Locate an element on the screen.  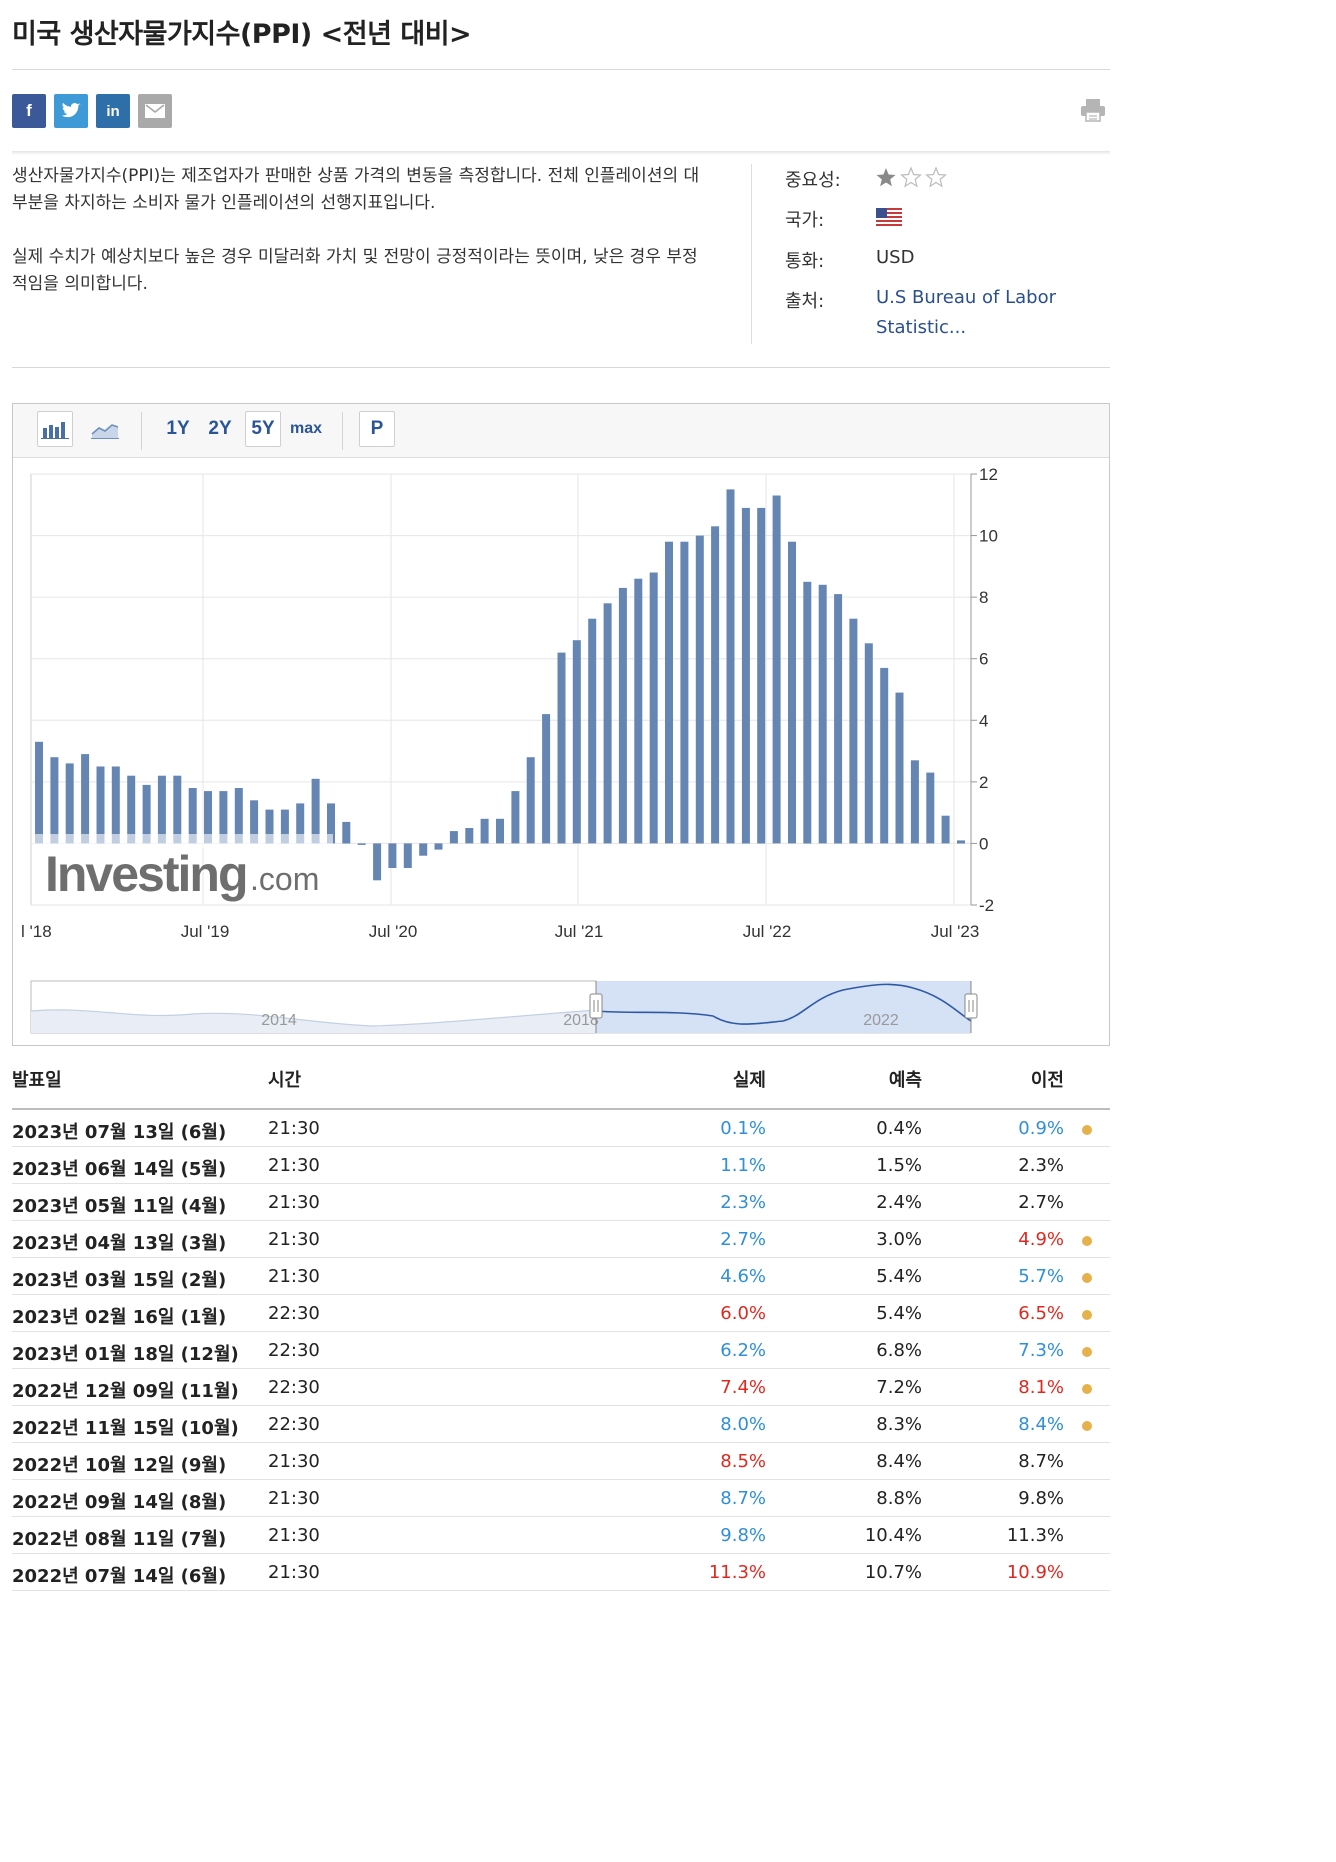
y-tick-label: 2 is located at coordinates (983, 782).